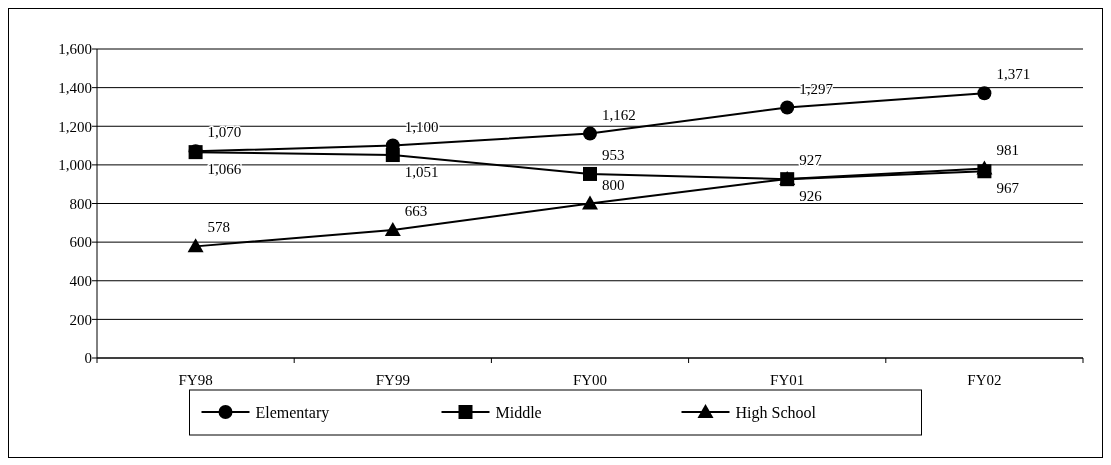 Image resolution: width=1111 pixels, height=465 pixels. What do you see at coordinates (224, 169) in the screenshot?
I see `data-label: 1,066` at bounding box center [224, 169].